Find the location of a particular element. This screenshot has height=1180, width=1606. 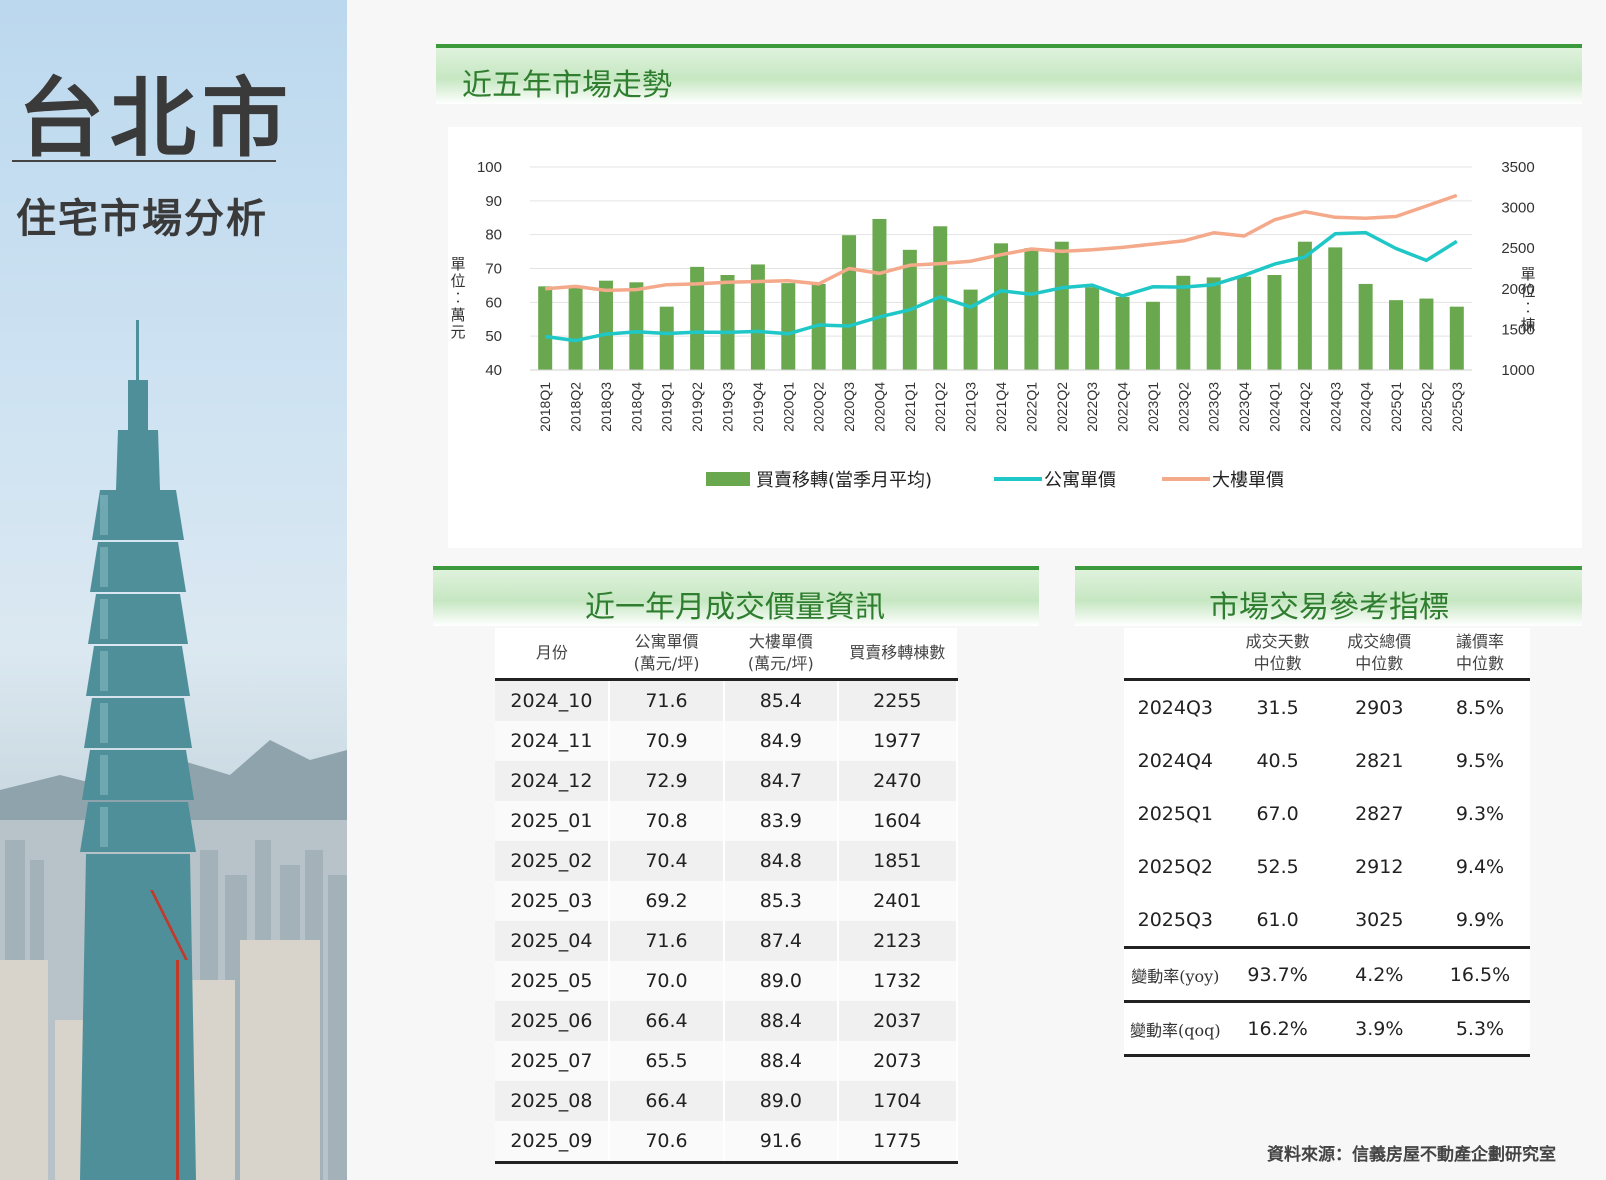

table-cell: 2912 is located at coordinates (1379, 866).